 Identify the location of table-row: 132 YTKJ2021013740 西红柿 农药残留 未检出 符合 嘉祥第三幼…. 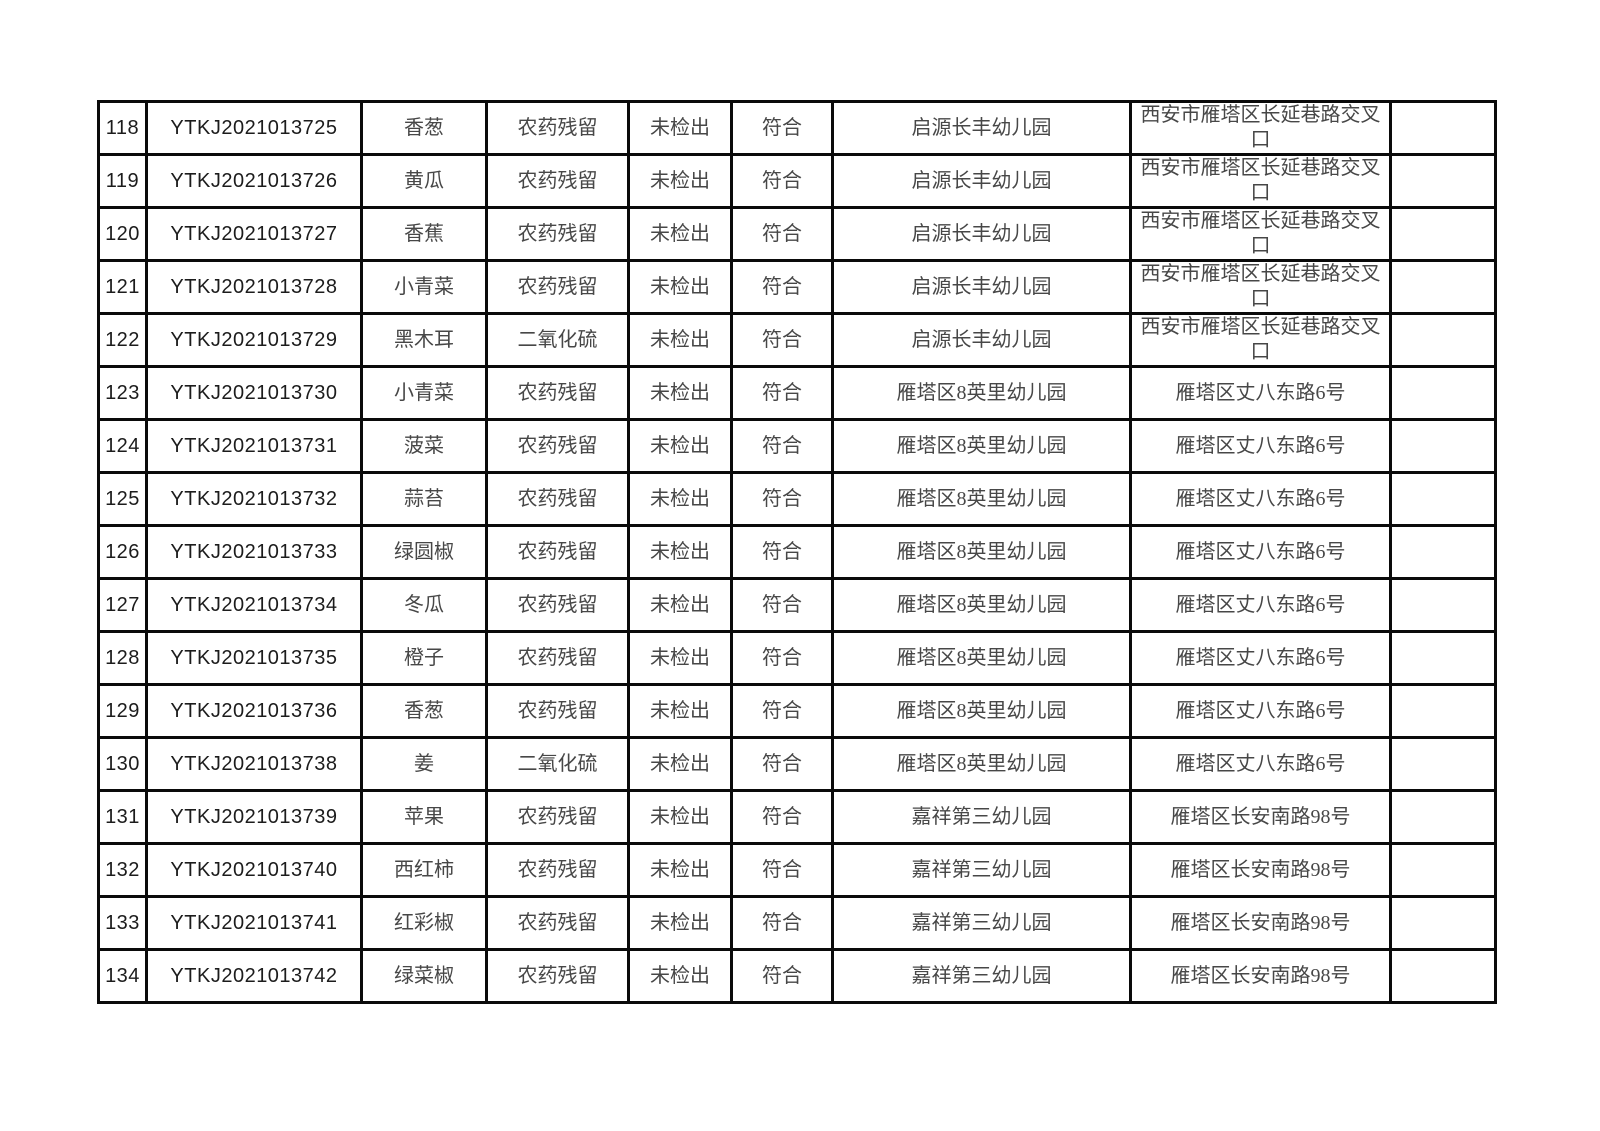
(797, 870).